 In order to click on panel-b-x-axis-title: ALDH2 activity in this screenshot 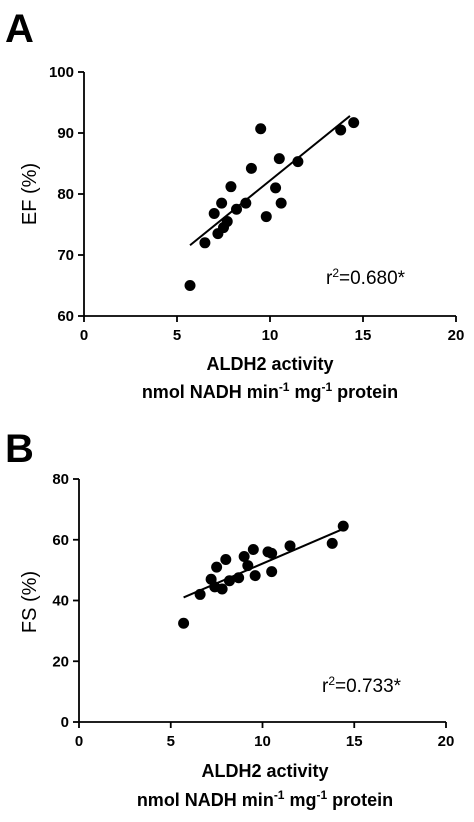, I will do `click(264, 771)`.